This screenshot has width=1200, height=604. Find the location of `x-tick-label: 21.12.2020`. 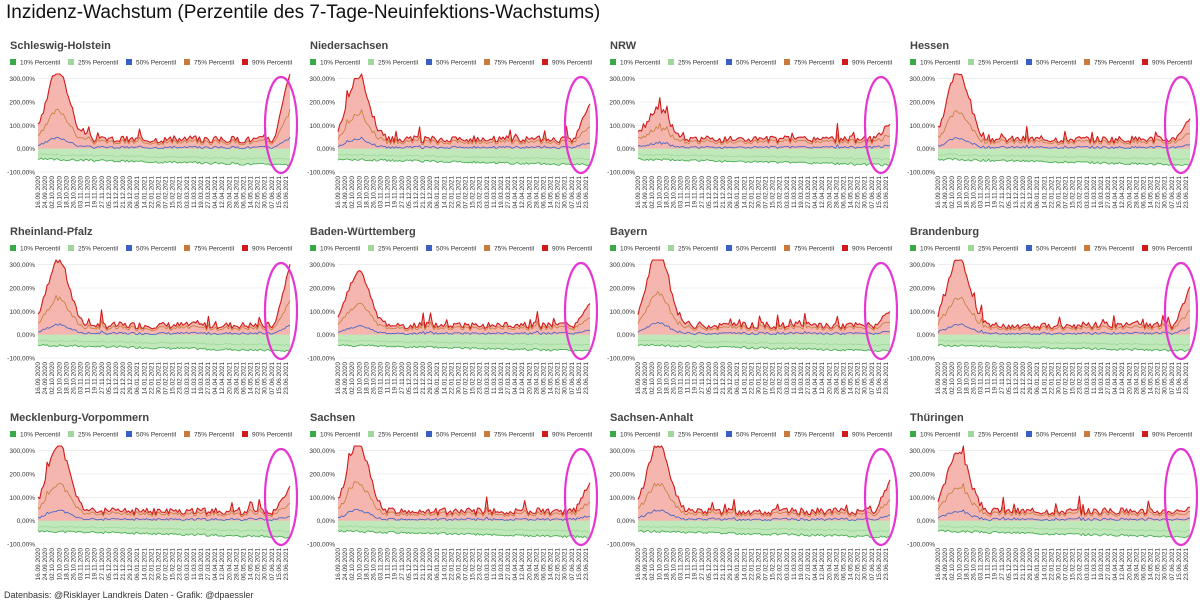

x-tick-label: 21.12.2020 is located at coordinates (123, 564).